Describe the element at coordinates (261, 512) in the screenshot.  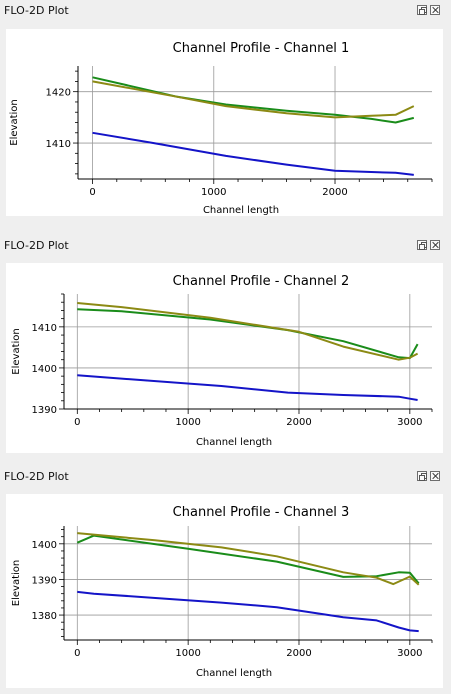
I see `chart-title: Channel Profile - Channel 3` at that location.